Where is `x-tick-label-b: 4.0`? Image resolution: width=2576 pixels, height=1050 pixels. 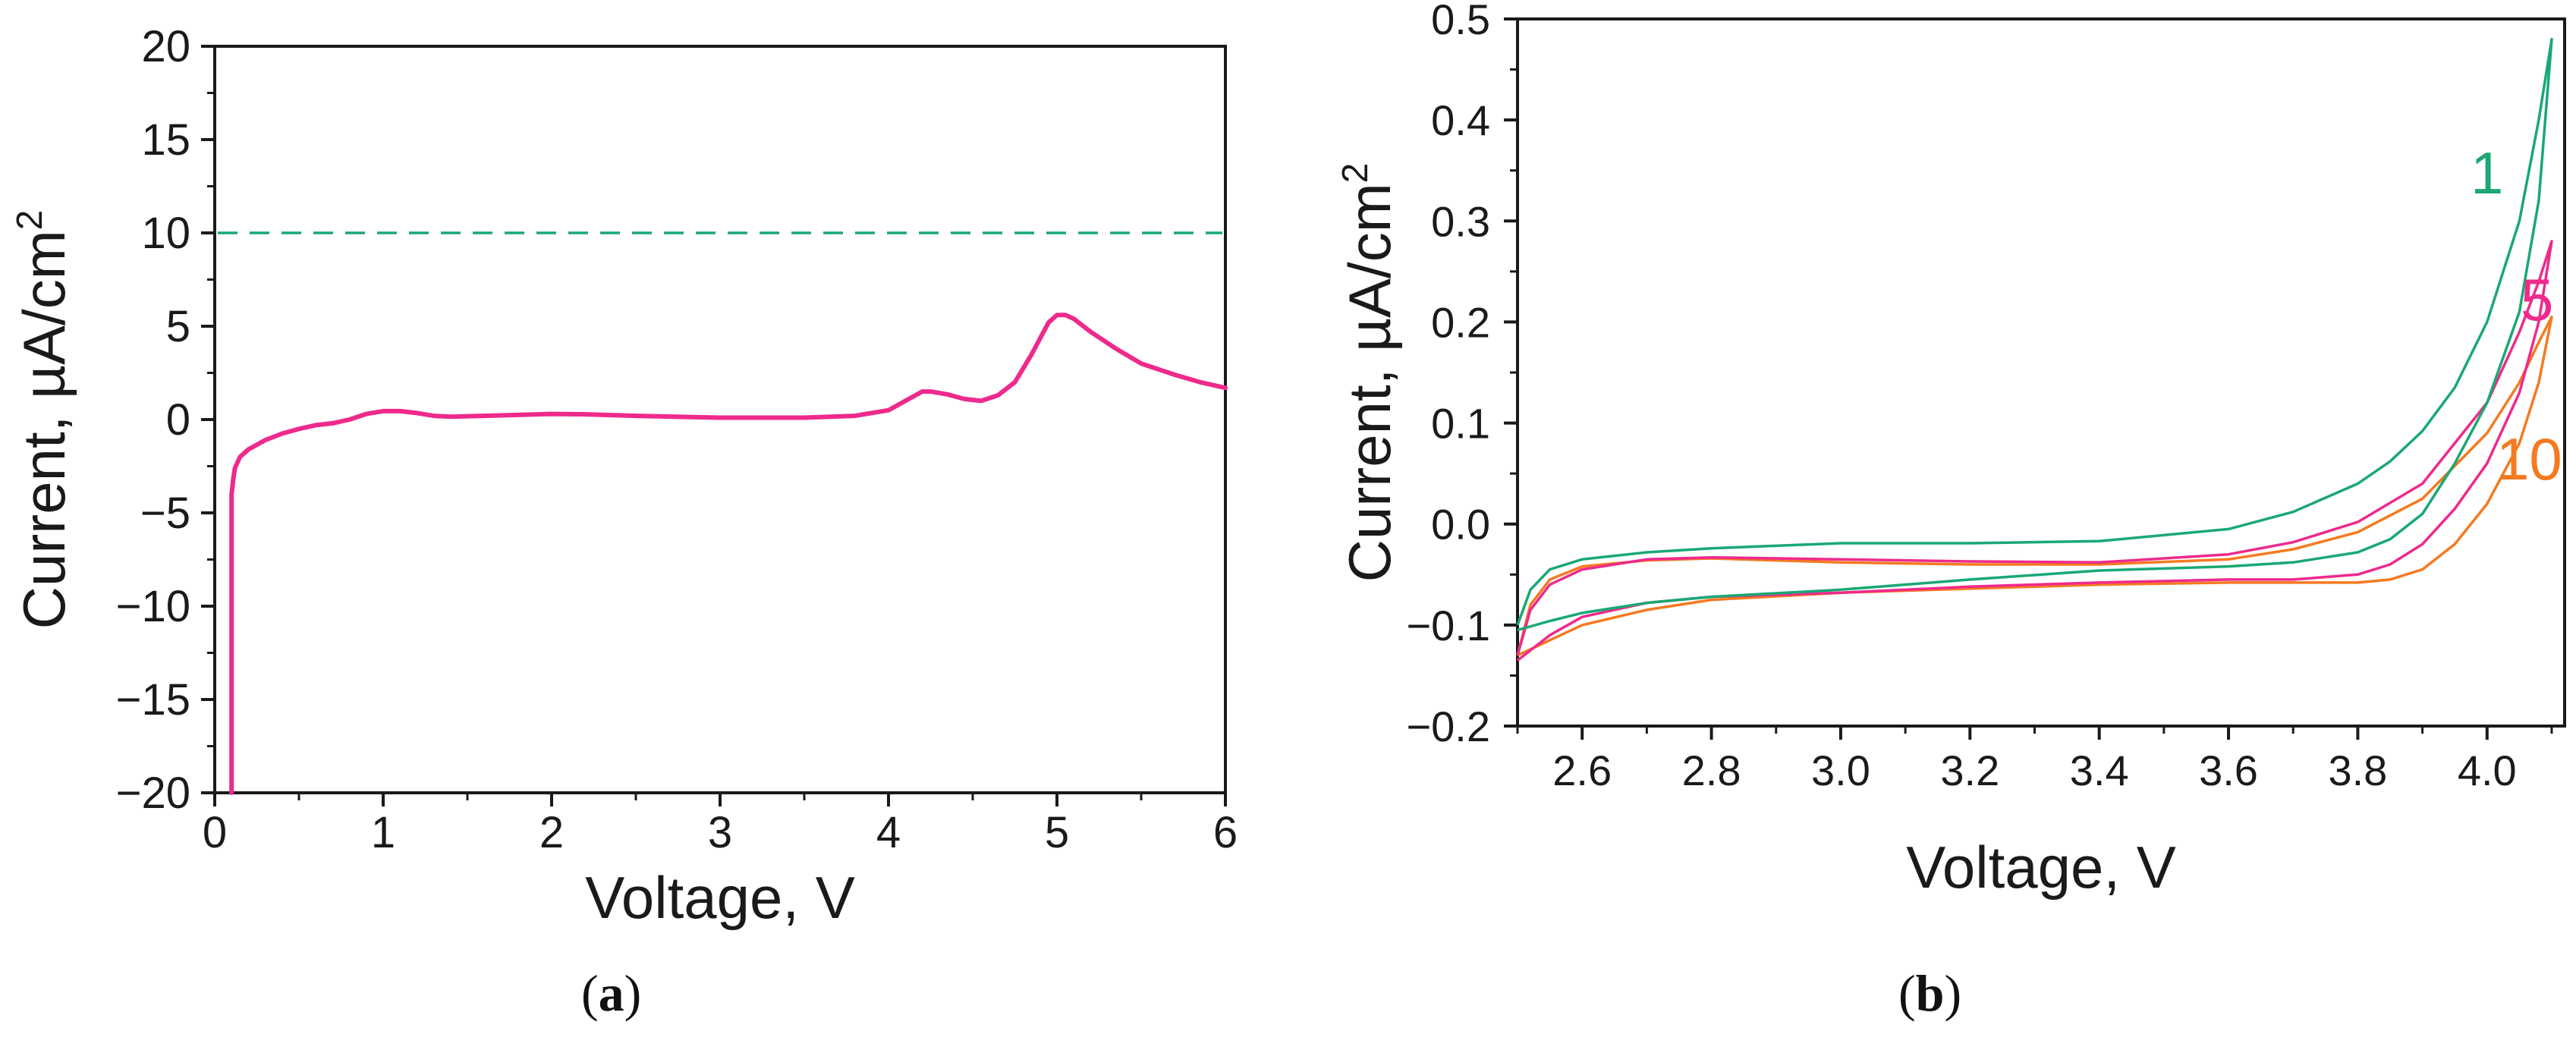
x-tick-label-b: 4.0 is located at coordinates (2487, 770).